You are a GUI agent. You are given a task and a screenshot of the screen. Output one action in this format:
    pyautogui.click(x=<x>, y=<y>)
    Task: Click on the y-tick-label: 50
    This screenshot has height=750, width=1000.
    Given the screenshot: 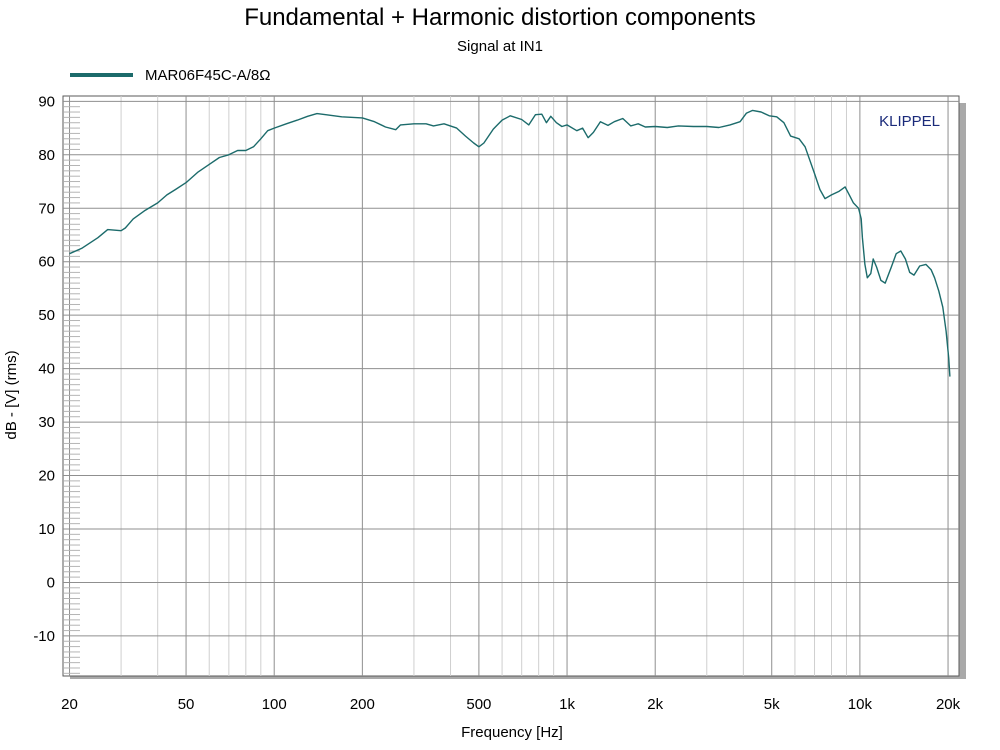 What is the action you would take?
    pyautogui.click(x=46, y=315)
    